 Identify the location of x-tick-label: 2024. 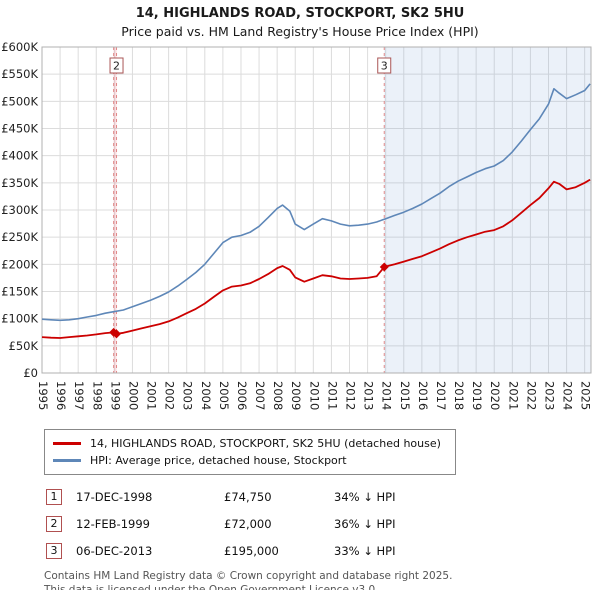
(568, 395).